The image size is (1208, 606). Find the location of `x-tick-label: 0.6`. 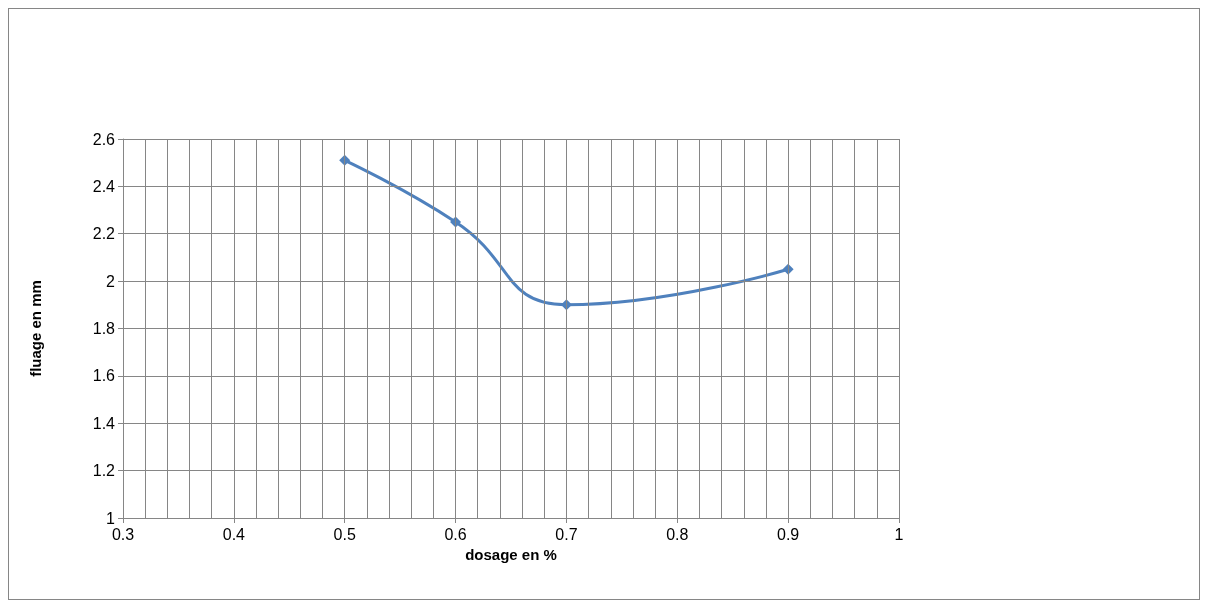

x-tick-label: 0.6 is located at coordinates (455, 534).